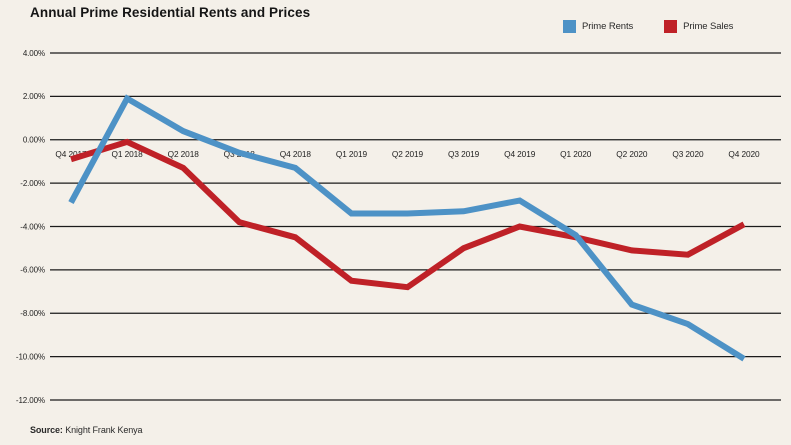 The width and height of the screenshot is (791, 445). I want to click on x-tick-label: Q3 2020, so click(688, 154).